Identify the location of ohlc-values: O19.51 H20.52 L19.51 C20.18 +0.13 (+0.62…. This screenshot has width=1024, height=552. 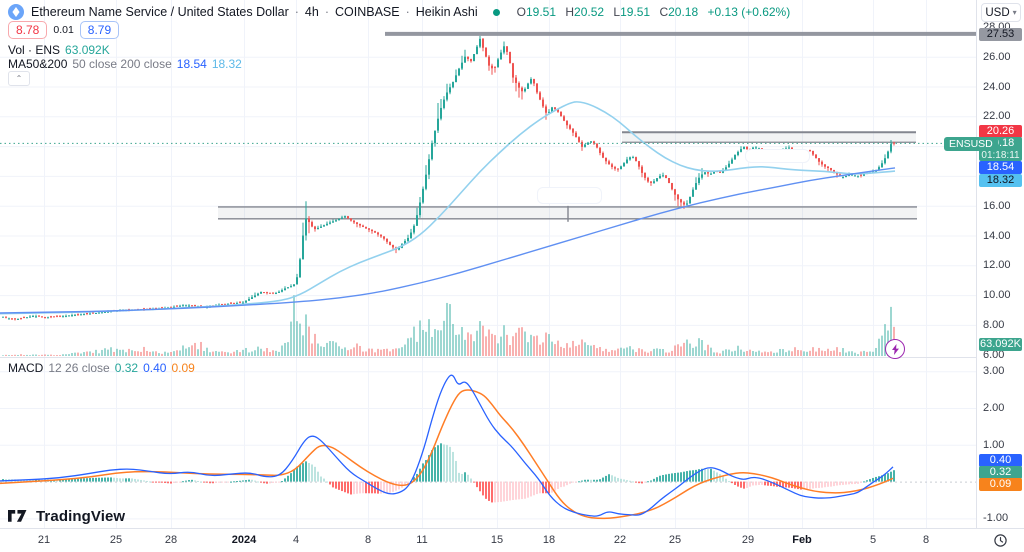
(653, 12).